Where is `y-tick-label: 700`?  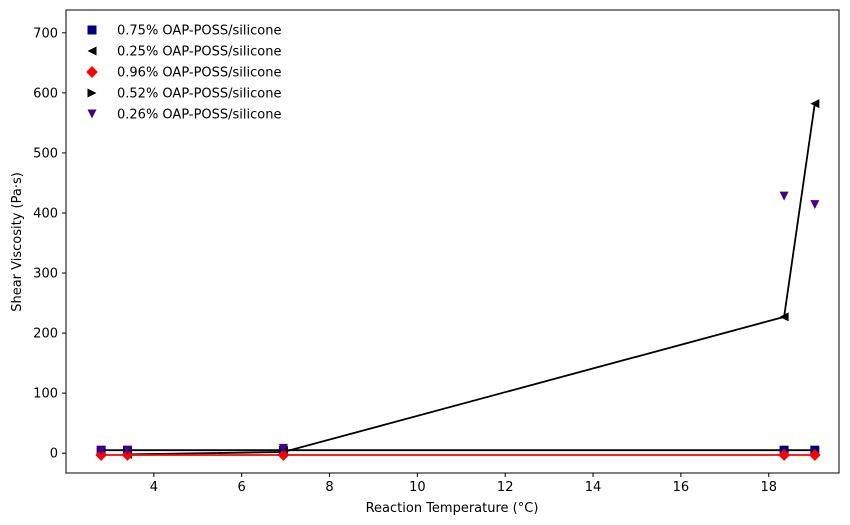
y-tick-label: 700 is located at coordinates (45, 33).